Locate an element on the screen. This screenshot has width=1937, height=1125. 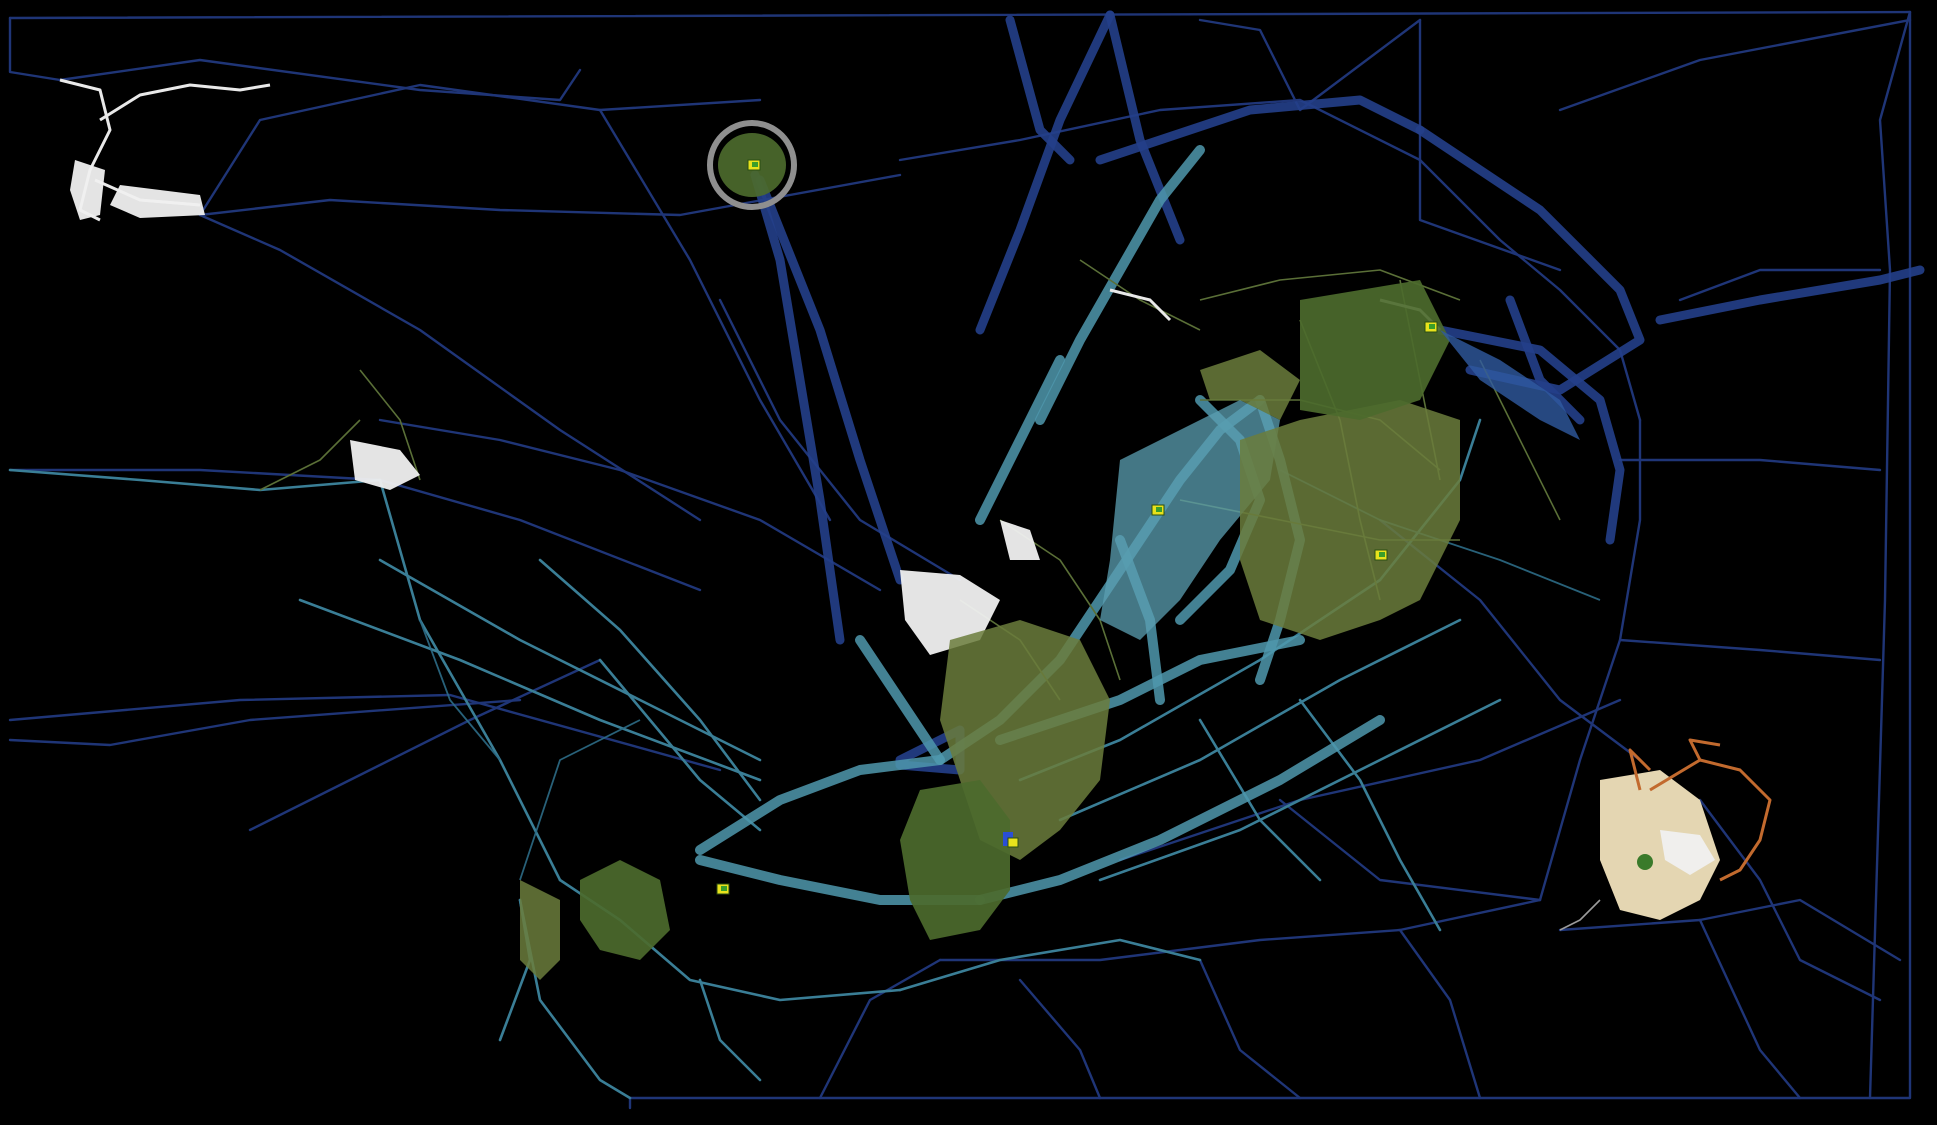
marker-southern-peninsula is located at coordinates (1011, 840).